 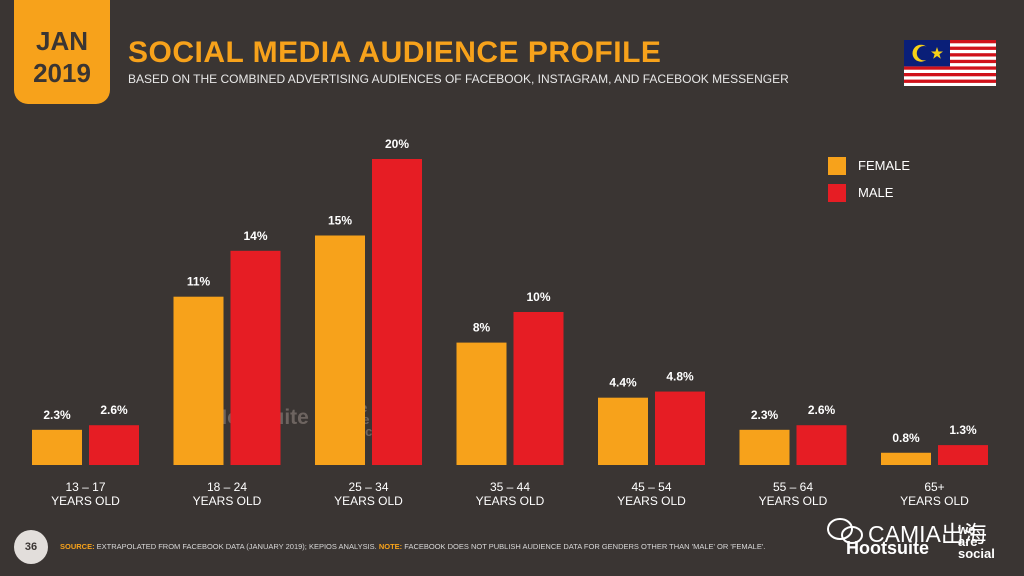 What do you see at coordinates (950, 63) in the screenshot?
I see `malaysia-flag-icon` at bounding box center [950, 63].